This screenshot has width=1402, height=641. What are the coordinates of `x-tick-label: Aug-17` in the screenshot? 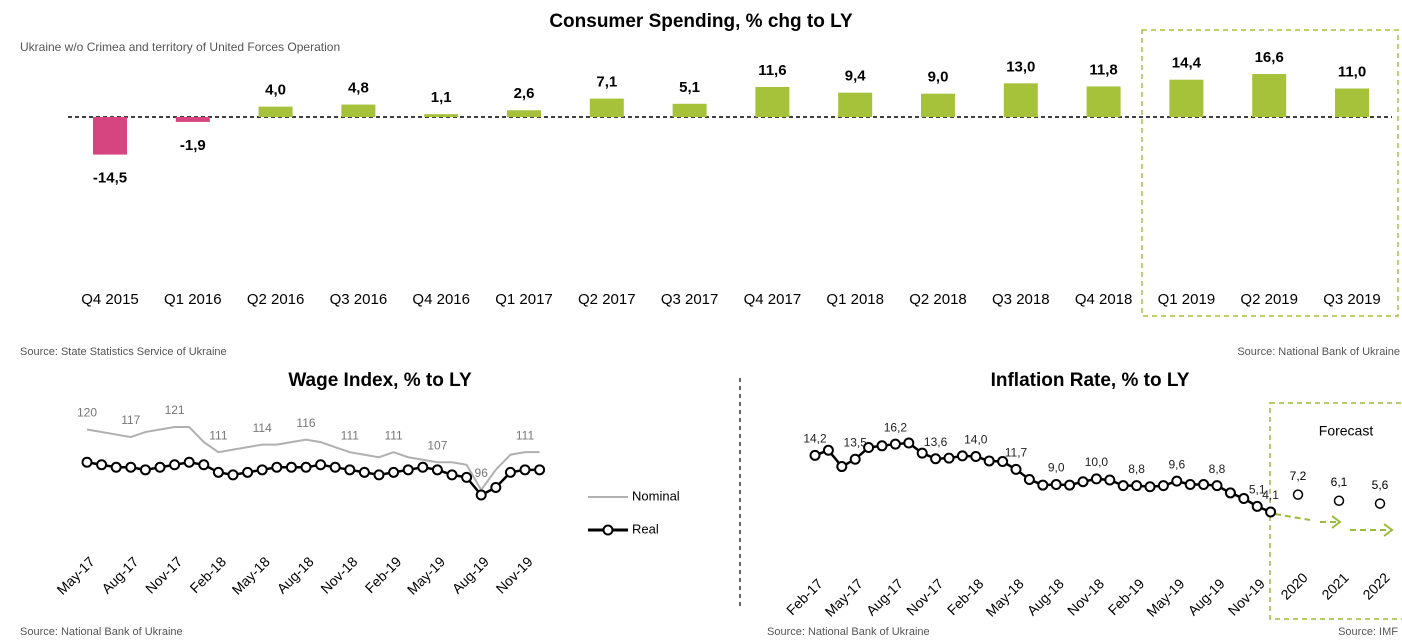 It's located at (884, 596).